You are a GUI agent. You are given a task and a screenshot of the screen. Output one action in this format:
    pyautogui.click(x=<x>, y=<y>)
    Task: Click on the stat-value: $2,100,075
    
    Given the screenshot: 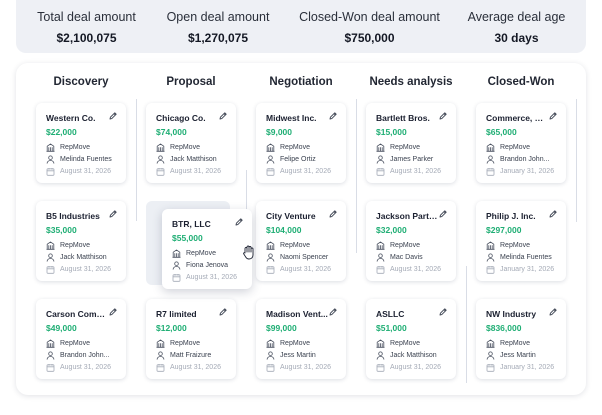 What is the action you would take?
    pyautogui.click(x=86, y=38)
    